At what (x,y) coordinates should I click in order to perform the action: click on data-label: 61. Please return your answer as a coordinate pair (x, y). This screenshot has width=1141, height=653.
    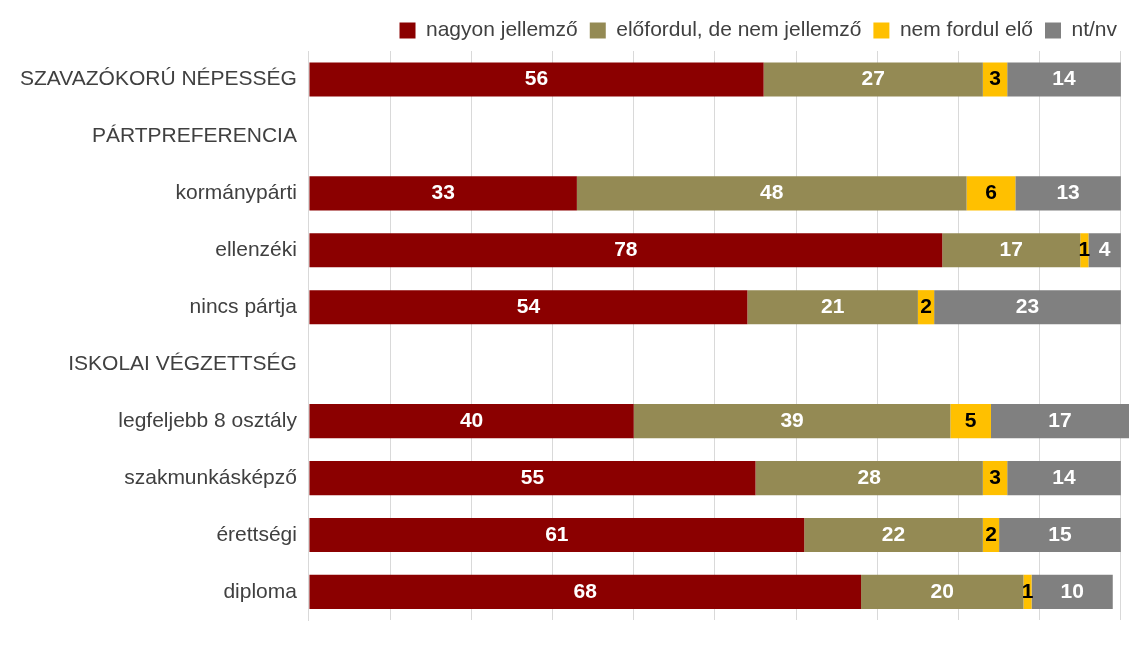
    Looking at the image, I should click on (557, 533).